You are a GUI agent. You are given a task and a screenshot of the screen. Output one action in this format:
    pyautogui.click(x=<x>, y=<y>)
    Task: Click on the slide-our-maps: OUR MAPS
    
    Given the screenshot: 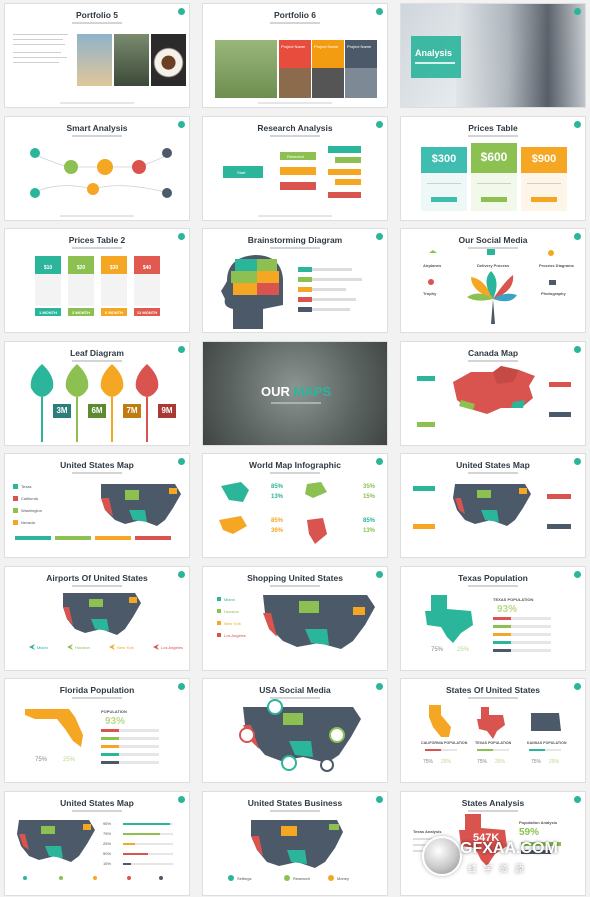 What is the action you would take?
    pyautogui.click(x=295, y=393)
    